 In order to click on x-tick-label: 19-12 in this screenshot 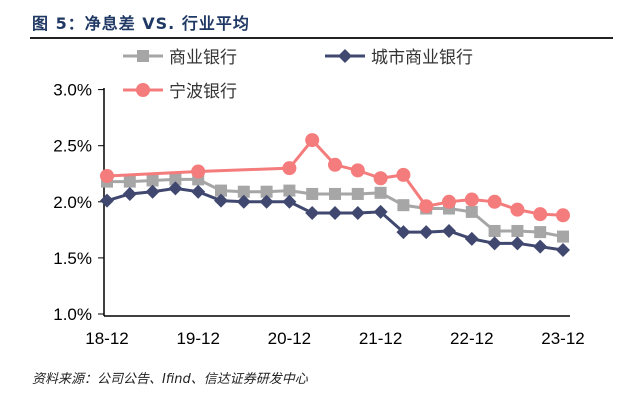, I will do `click(197, 338)`.